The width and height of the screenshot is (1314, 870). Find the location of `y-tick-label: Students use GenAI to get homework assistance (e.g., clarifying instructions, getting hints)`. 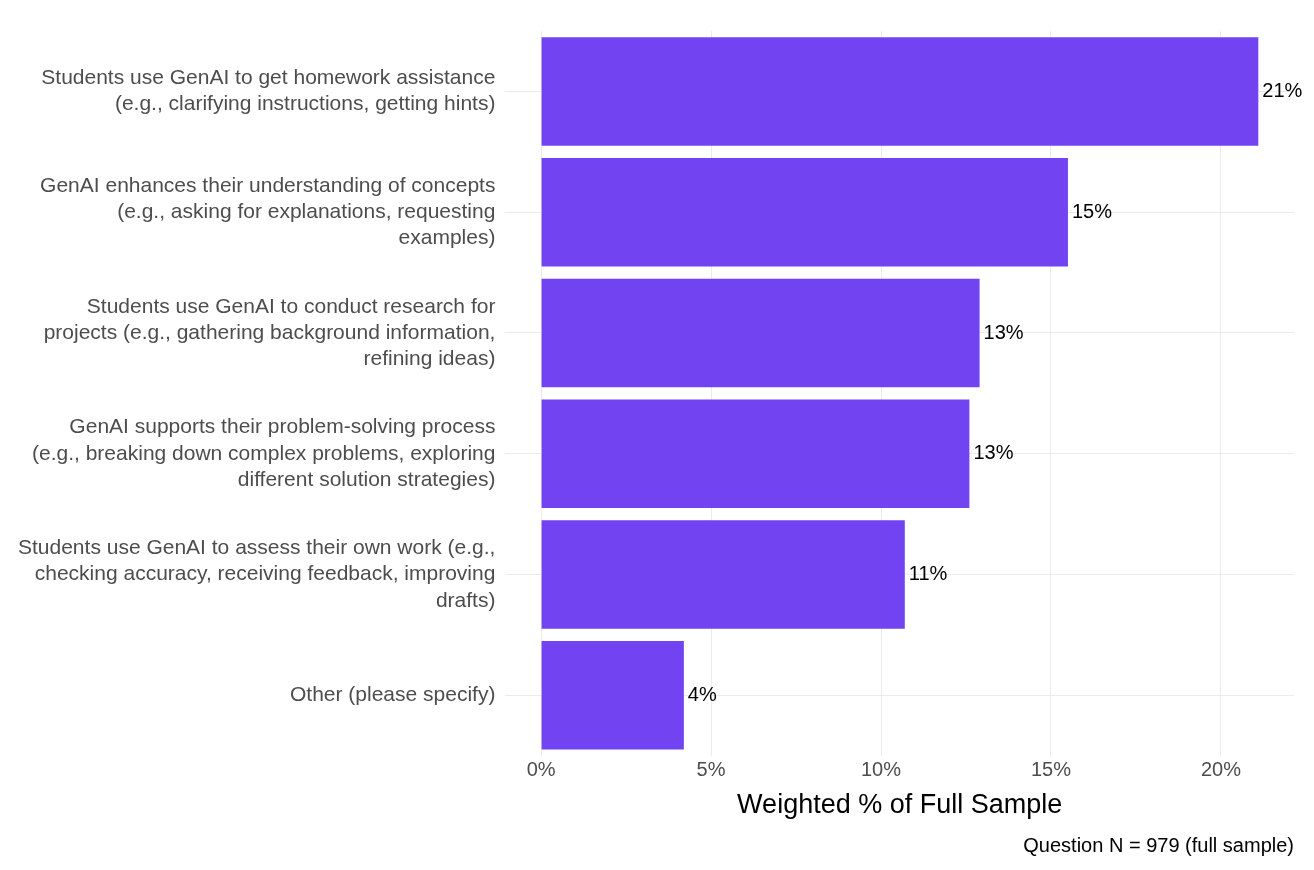

y-tick-label: Students use GenAI to get homework assistance (e.g., clarifying instructions, getting hints) is located at coordinates (268, 90).